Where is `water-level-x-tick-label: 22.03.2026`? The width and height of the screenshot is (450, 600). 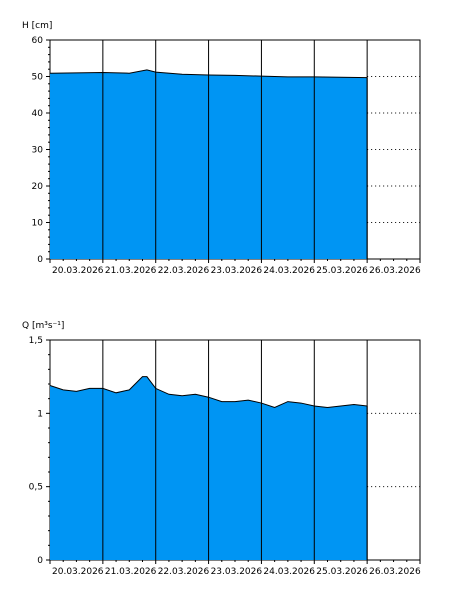
water-level-x-tick-label: 22.03.2026 is located at coordinates (184, 271).